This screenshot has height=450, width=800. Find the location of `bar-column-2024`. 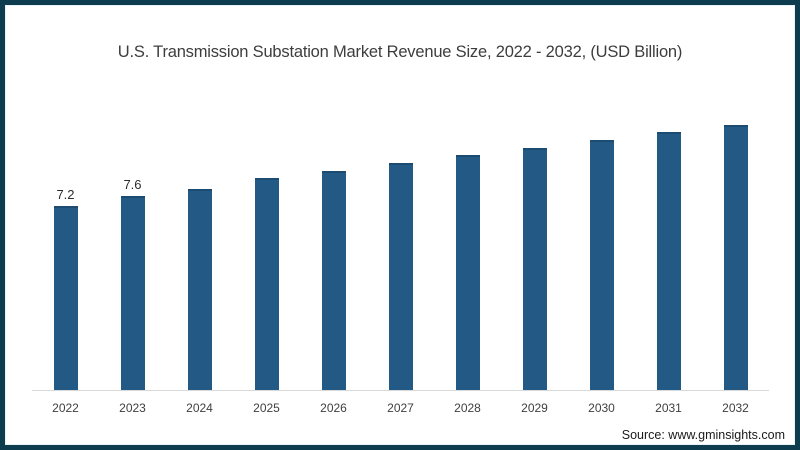

bar-column-2024 is located at coordinates (199, 289).